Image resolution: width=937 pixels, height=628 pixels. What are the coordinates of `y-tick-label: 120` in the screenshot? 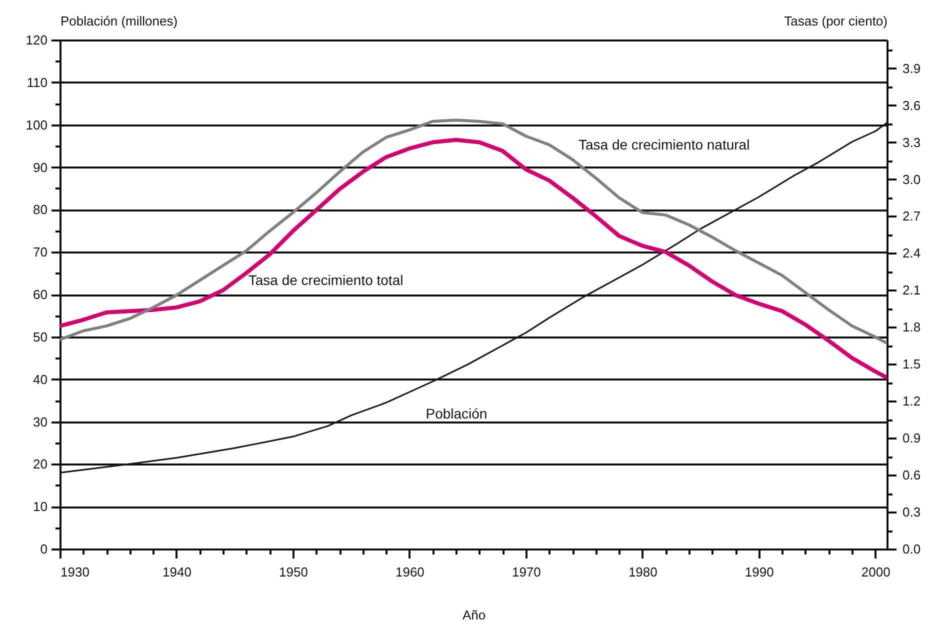 It's located at (37, 40).